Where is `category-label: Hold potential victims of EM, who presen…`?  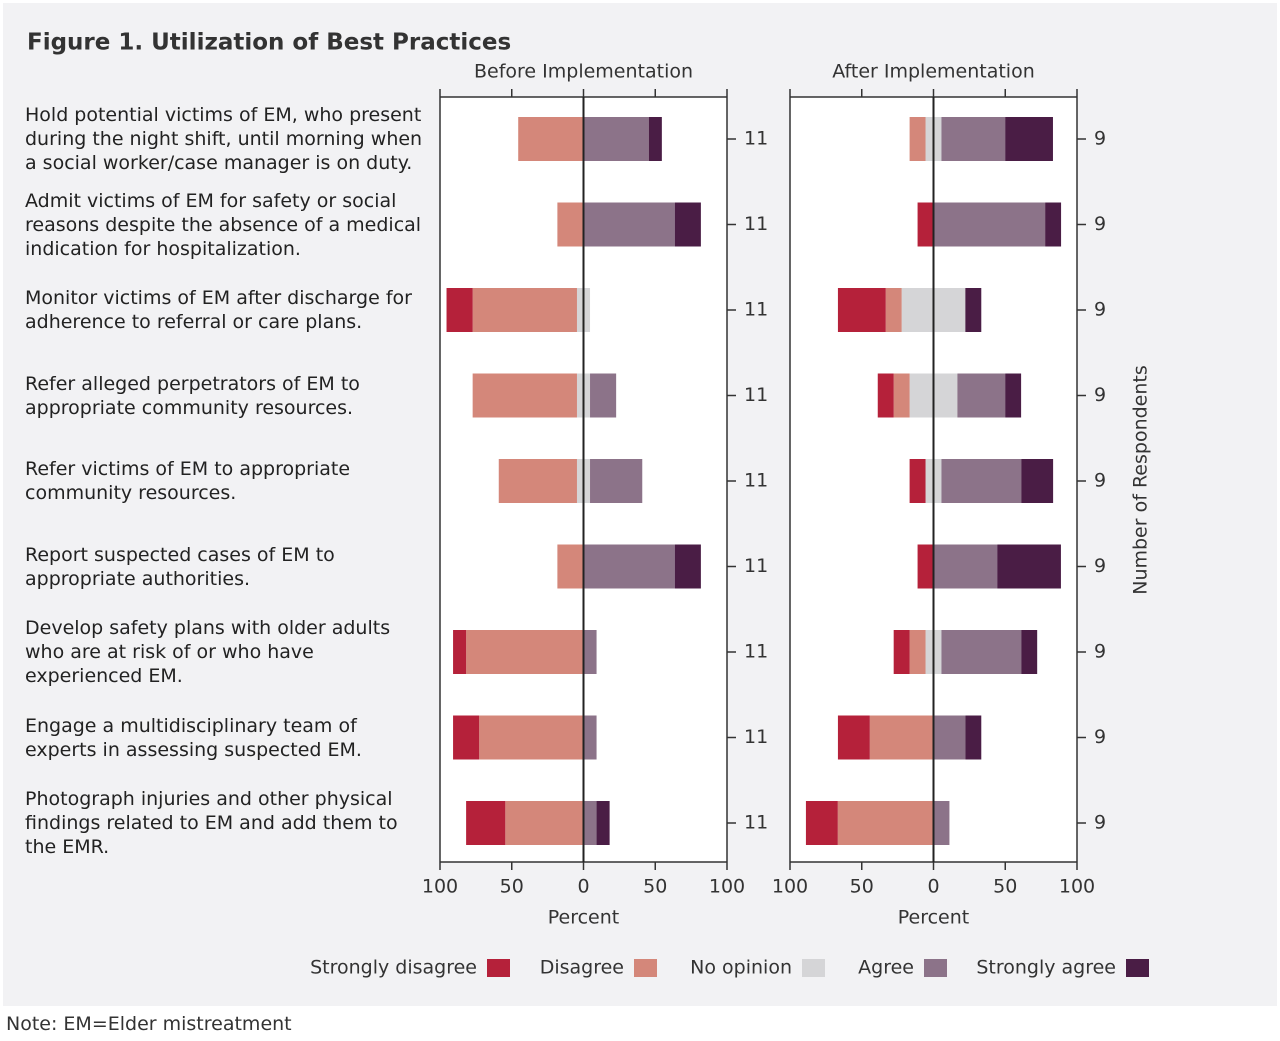 category-label: Hold potential victims of EM, who presen… is located at coordinates (224, 139).